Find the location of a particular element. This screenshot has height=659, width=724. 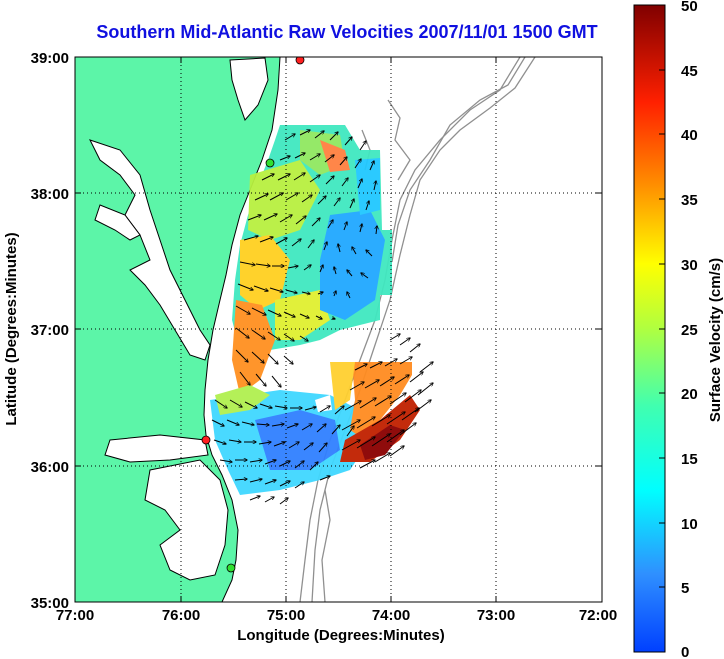

colorbar-tick-label: 40 is located at coordinates (689, 135).